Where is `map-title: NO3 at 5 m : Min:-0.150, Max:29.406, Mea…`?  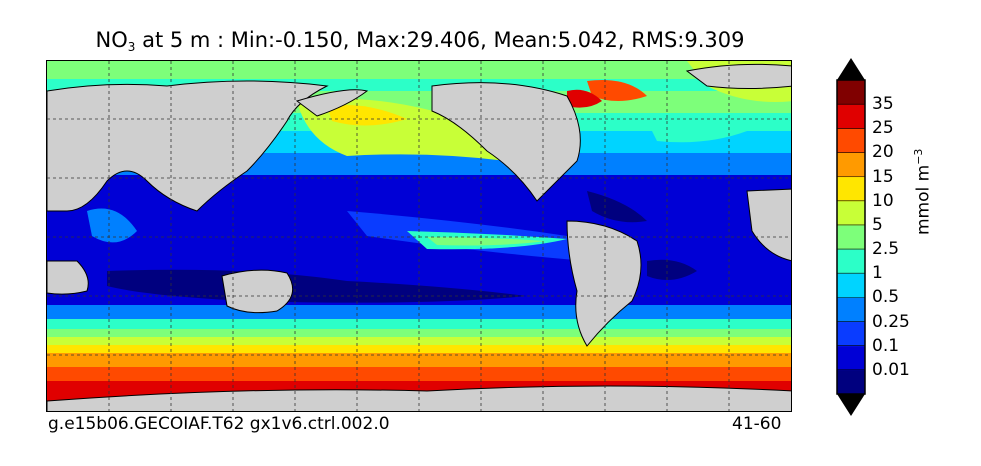 map-title: NO3 at 5 m : Min:-0.150, Max:29.406, Mea… is located at coordinates (420, 41).